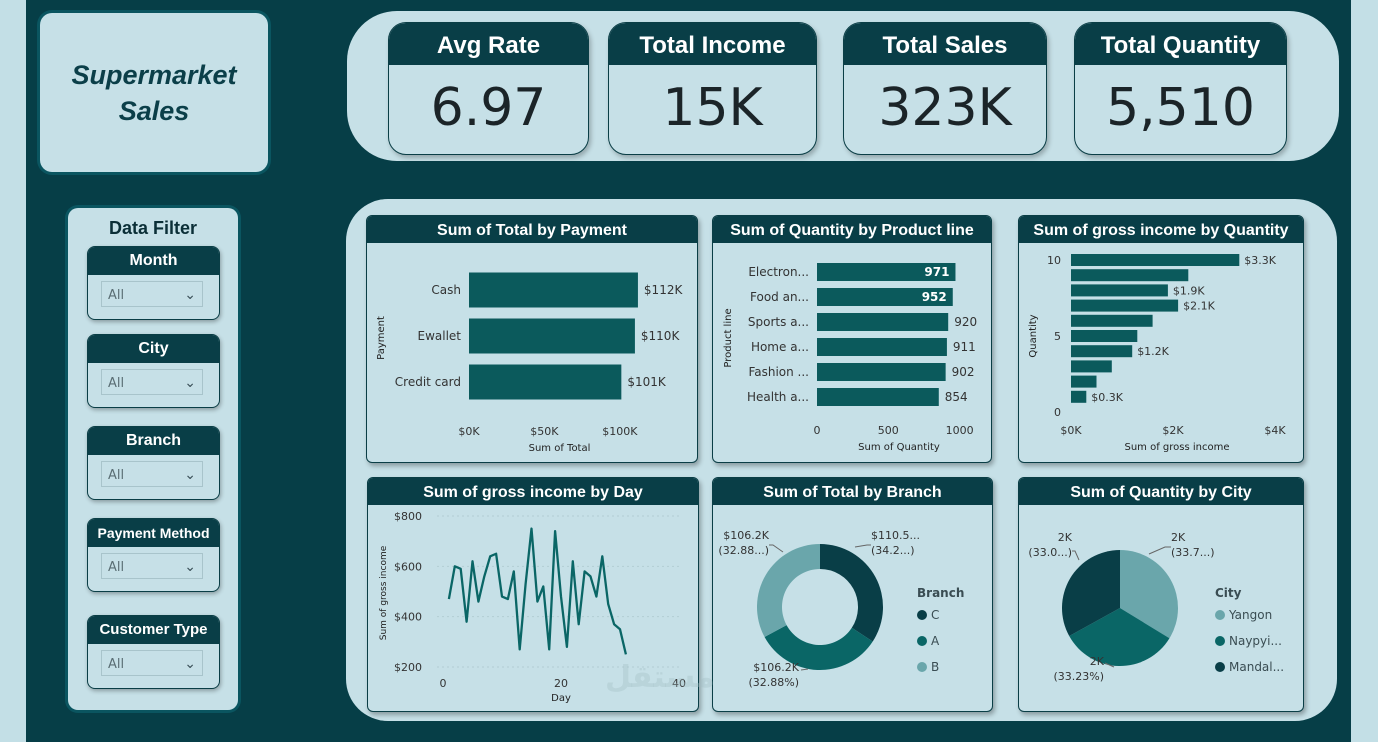 The image size is (1378, 742). Describe the element at coordinates (945, 88) in the screenshot. I see `kpi-total-sales: Total Sales 323K` at that location.